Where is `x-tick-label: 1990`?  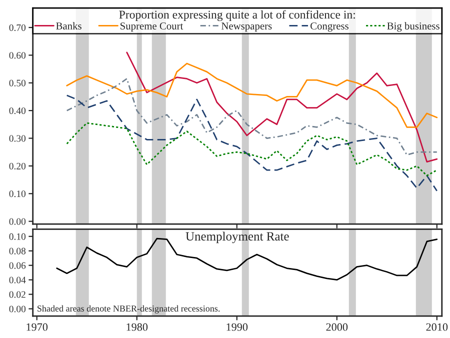
x-tick-label: 1990 is located at coordinates (237, 327).